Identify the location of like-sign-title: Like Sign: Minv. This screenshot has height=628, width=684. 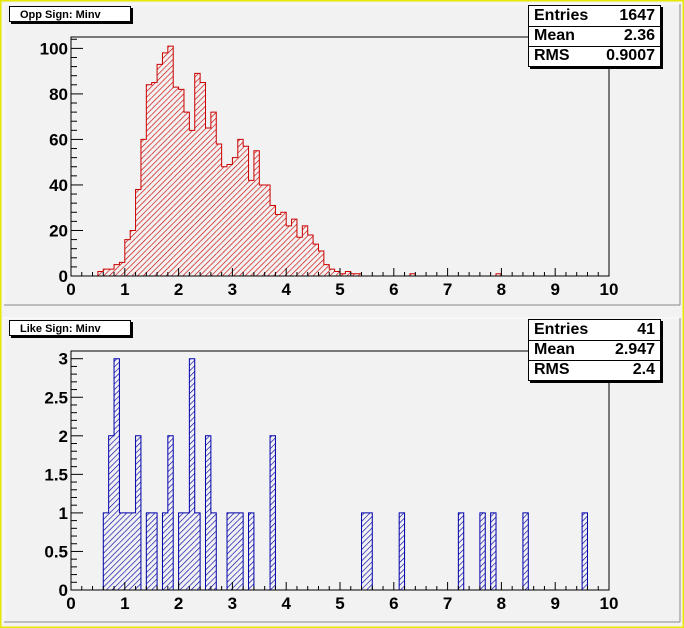
(70, 328).